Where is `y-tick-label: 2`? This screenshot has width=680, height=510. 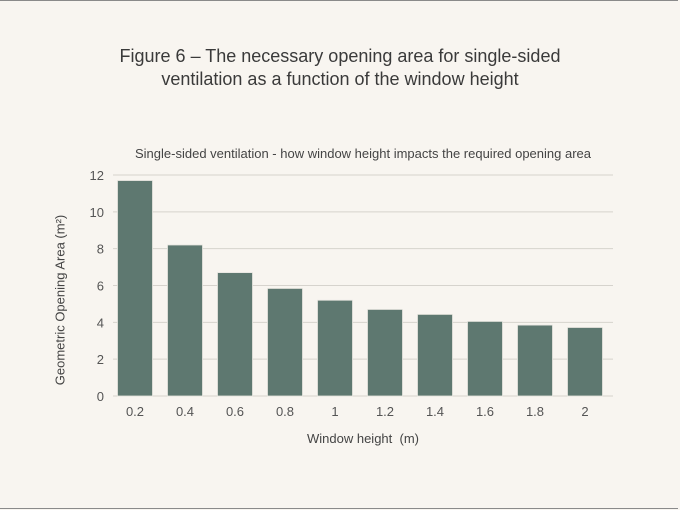 y-tick-label: 2 is located at coordinates (100, 359).